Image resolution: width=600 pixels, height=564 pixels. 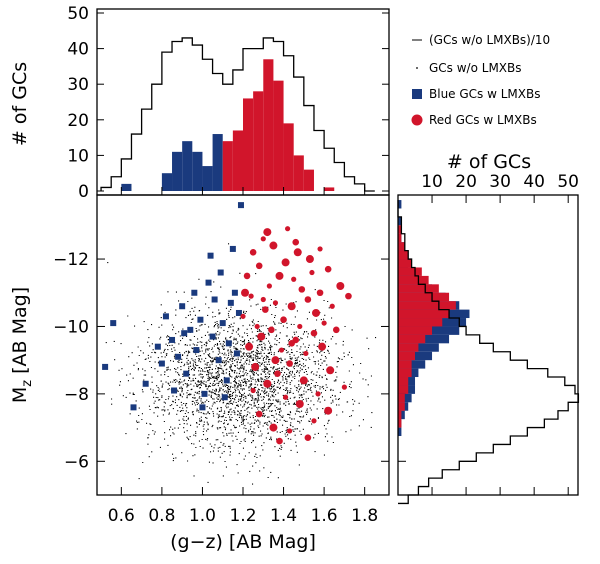 What do you see at coordinates (400, 432) in the screenshot?
I see `right-blue-bar` at bounding box center [400, 432].